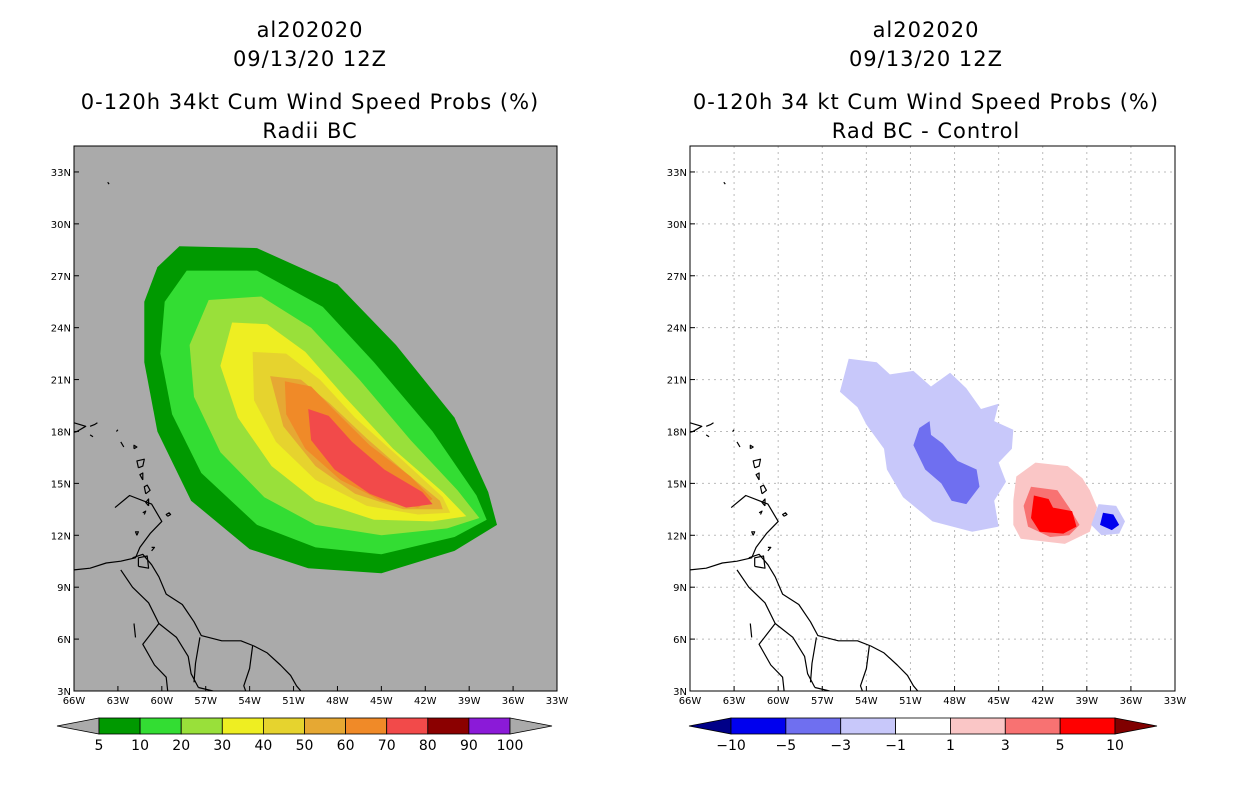 The width and height of the screenshot is (1236, 800). I want to click on left-x-tick-label: 33W, so click(557, 701).